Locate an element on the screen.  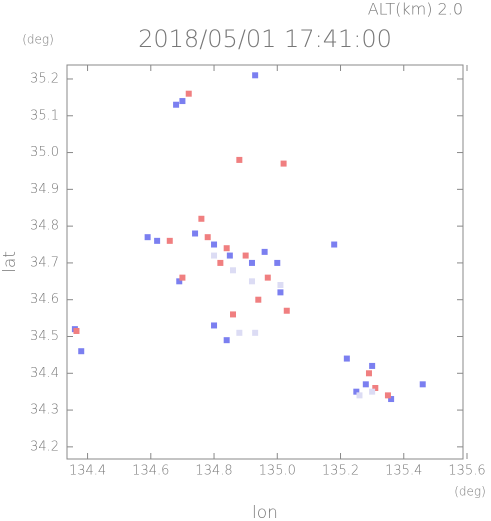
x-tick-label: 134.4 is located at coordinates (87, 471).